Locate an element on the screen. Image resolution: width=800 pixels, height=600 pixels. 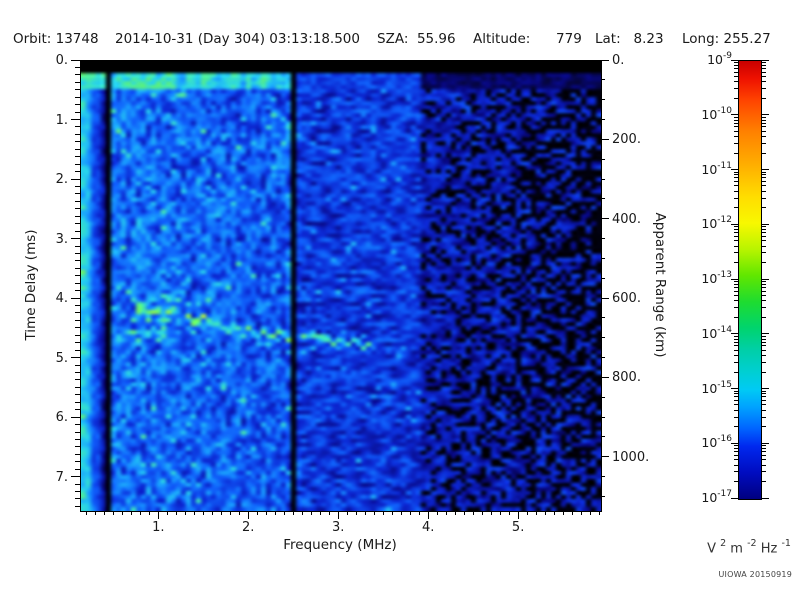
y-tick-label: 3. is located at coordinates (61, 239).